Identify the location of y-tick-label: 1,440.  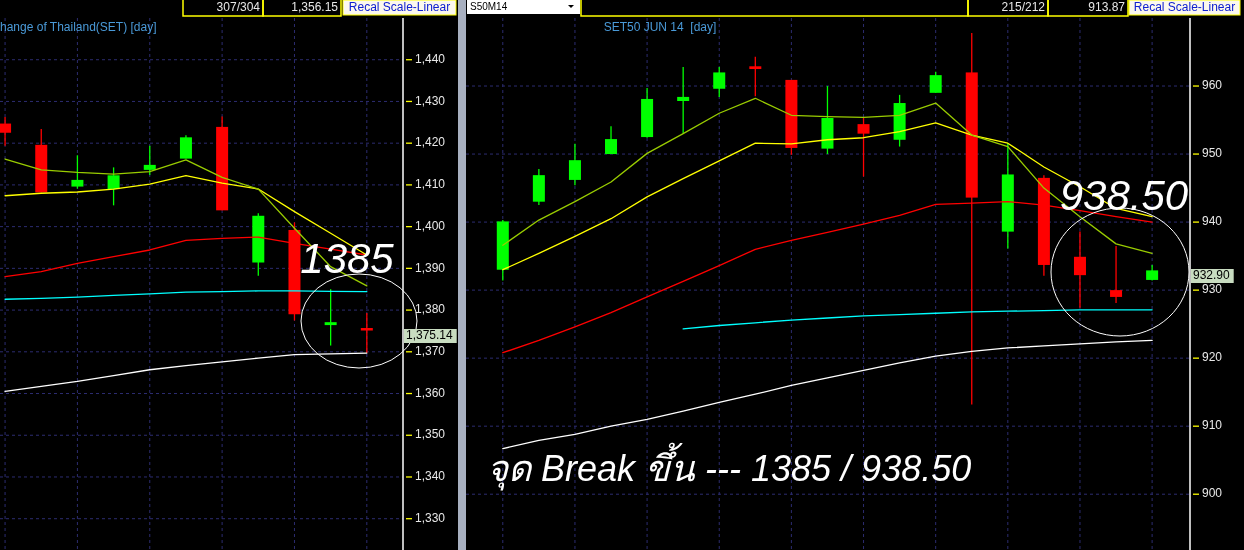
(430, 58).